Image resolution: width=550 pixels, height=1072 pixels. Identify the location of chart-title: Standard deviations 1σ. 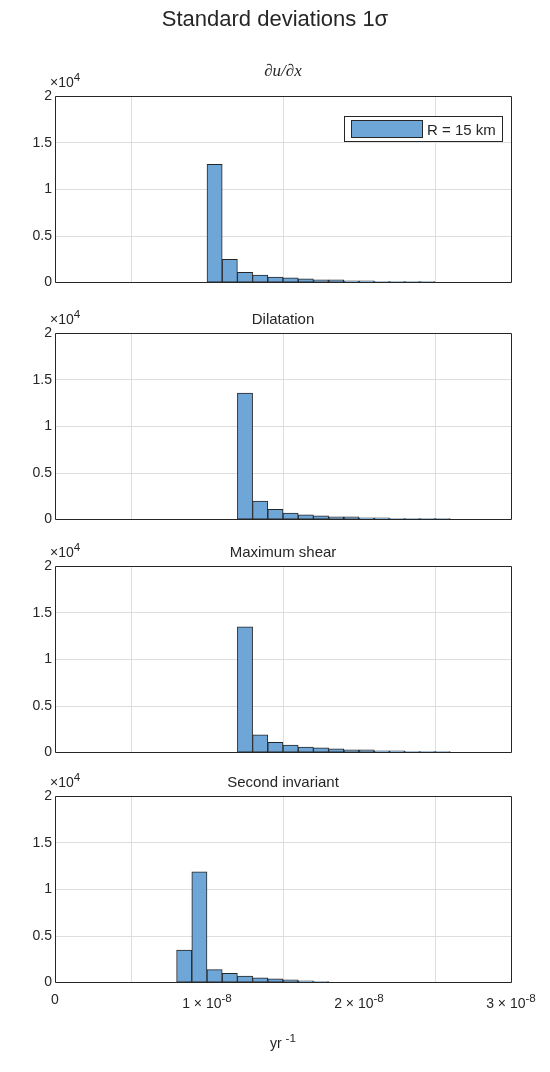
(275, 19).